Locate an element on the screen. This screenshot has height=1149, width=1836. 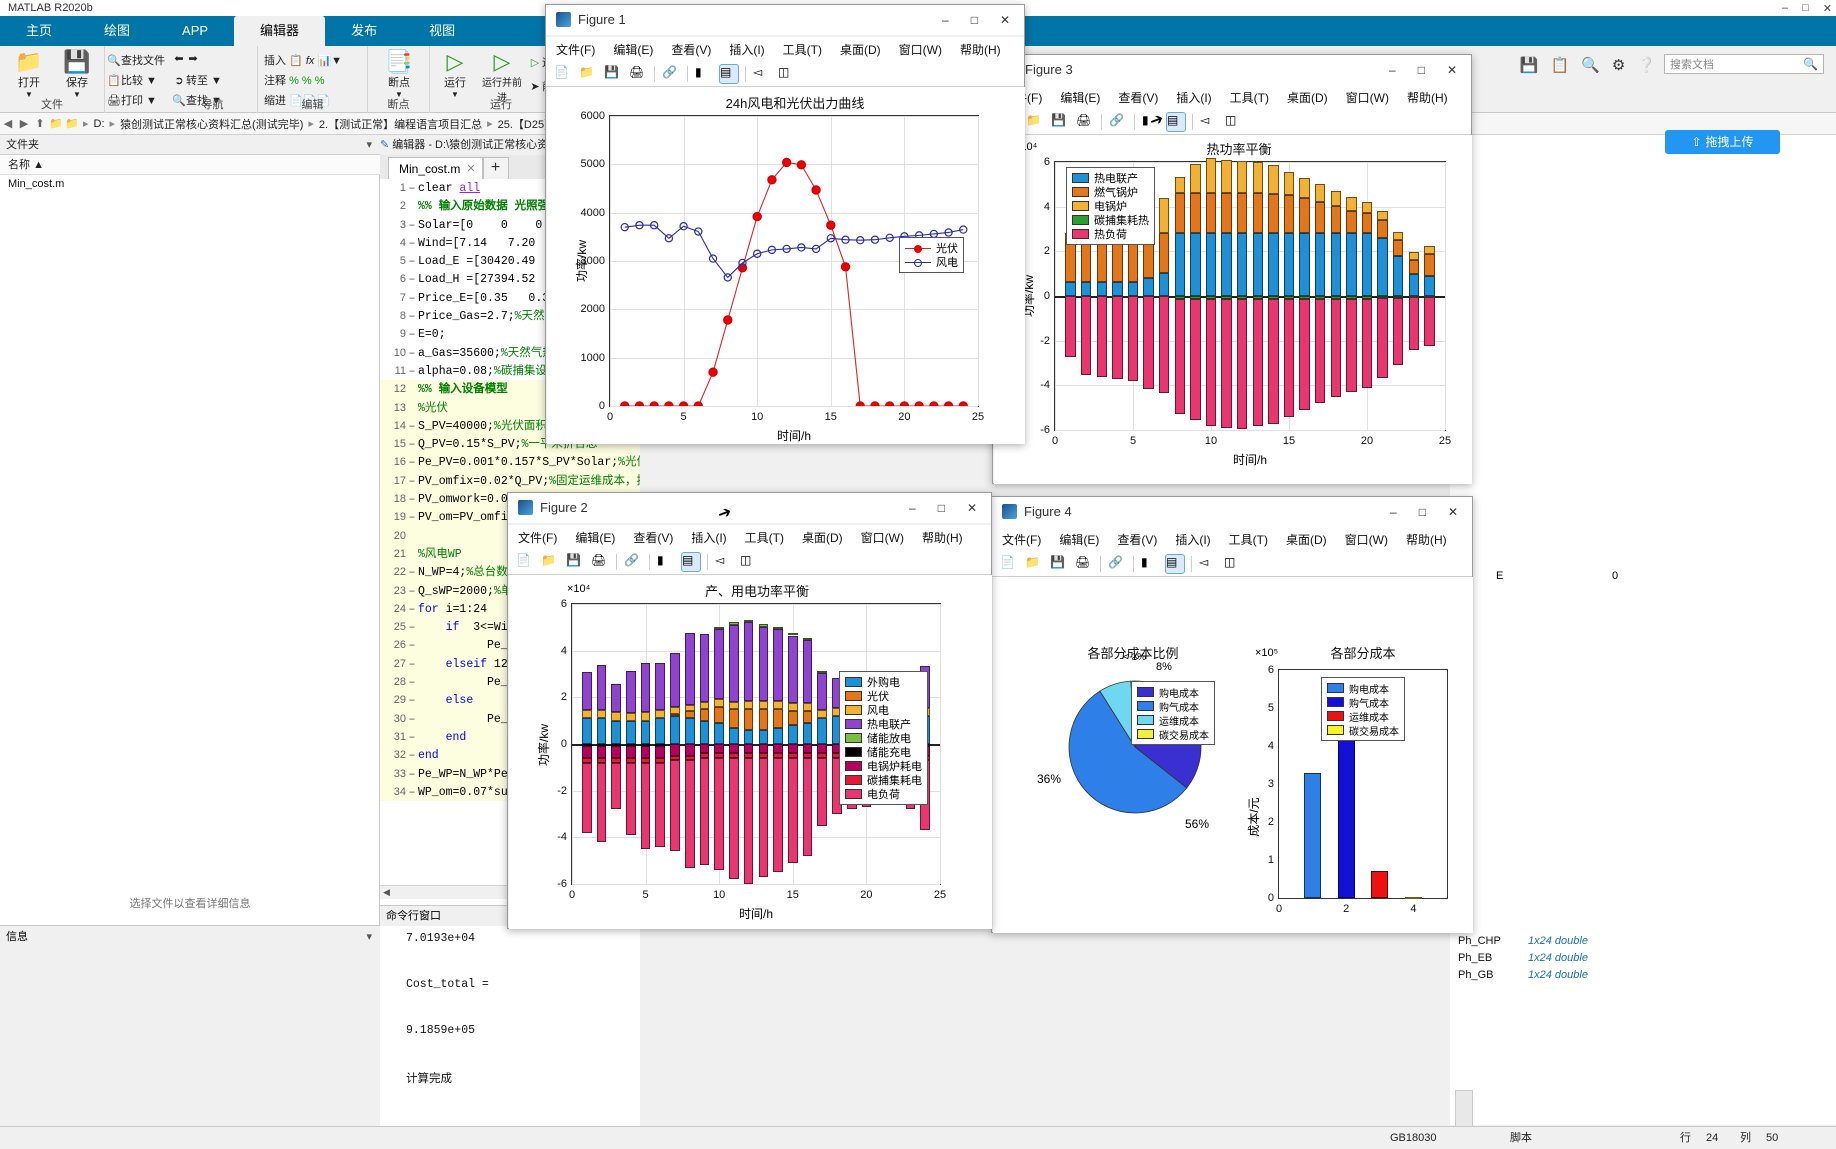
ribbon-tab-home: 主页 is located at coordinates (39, 30).